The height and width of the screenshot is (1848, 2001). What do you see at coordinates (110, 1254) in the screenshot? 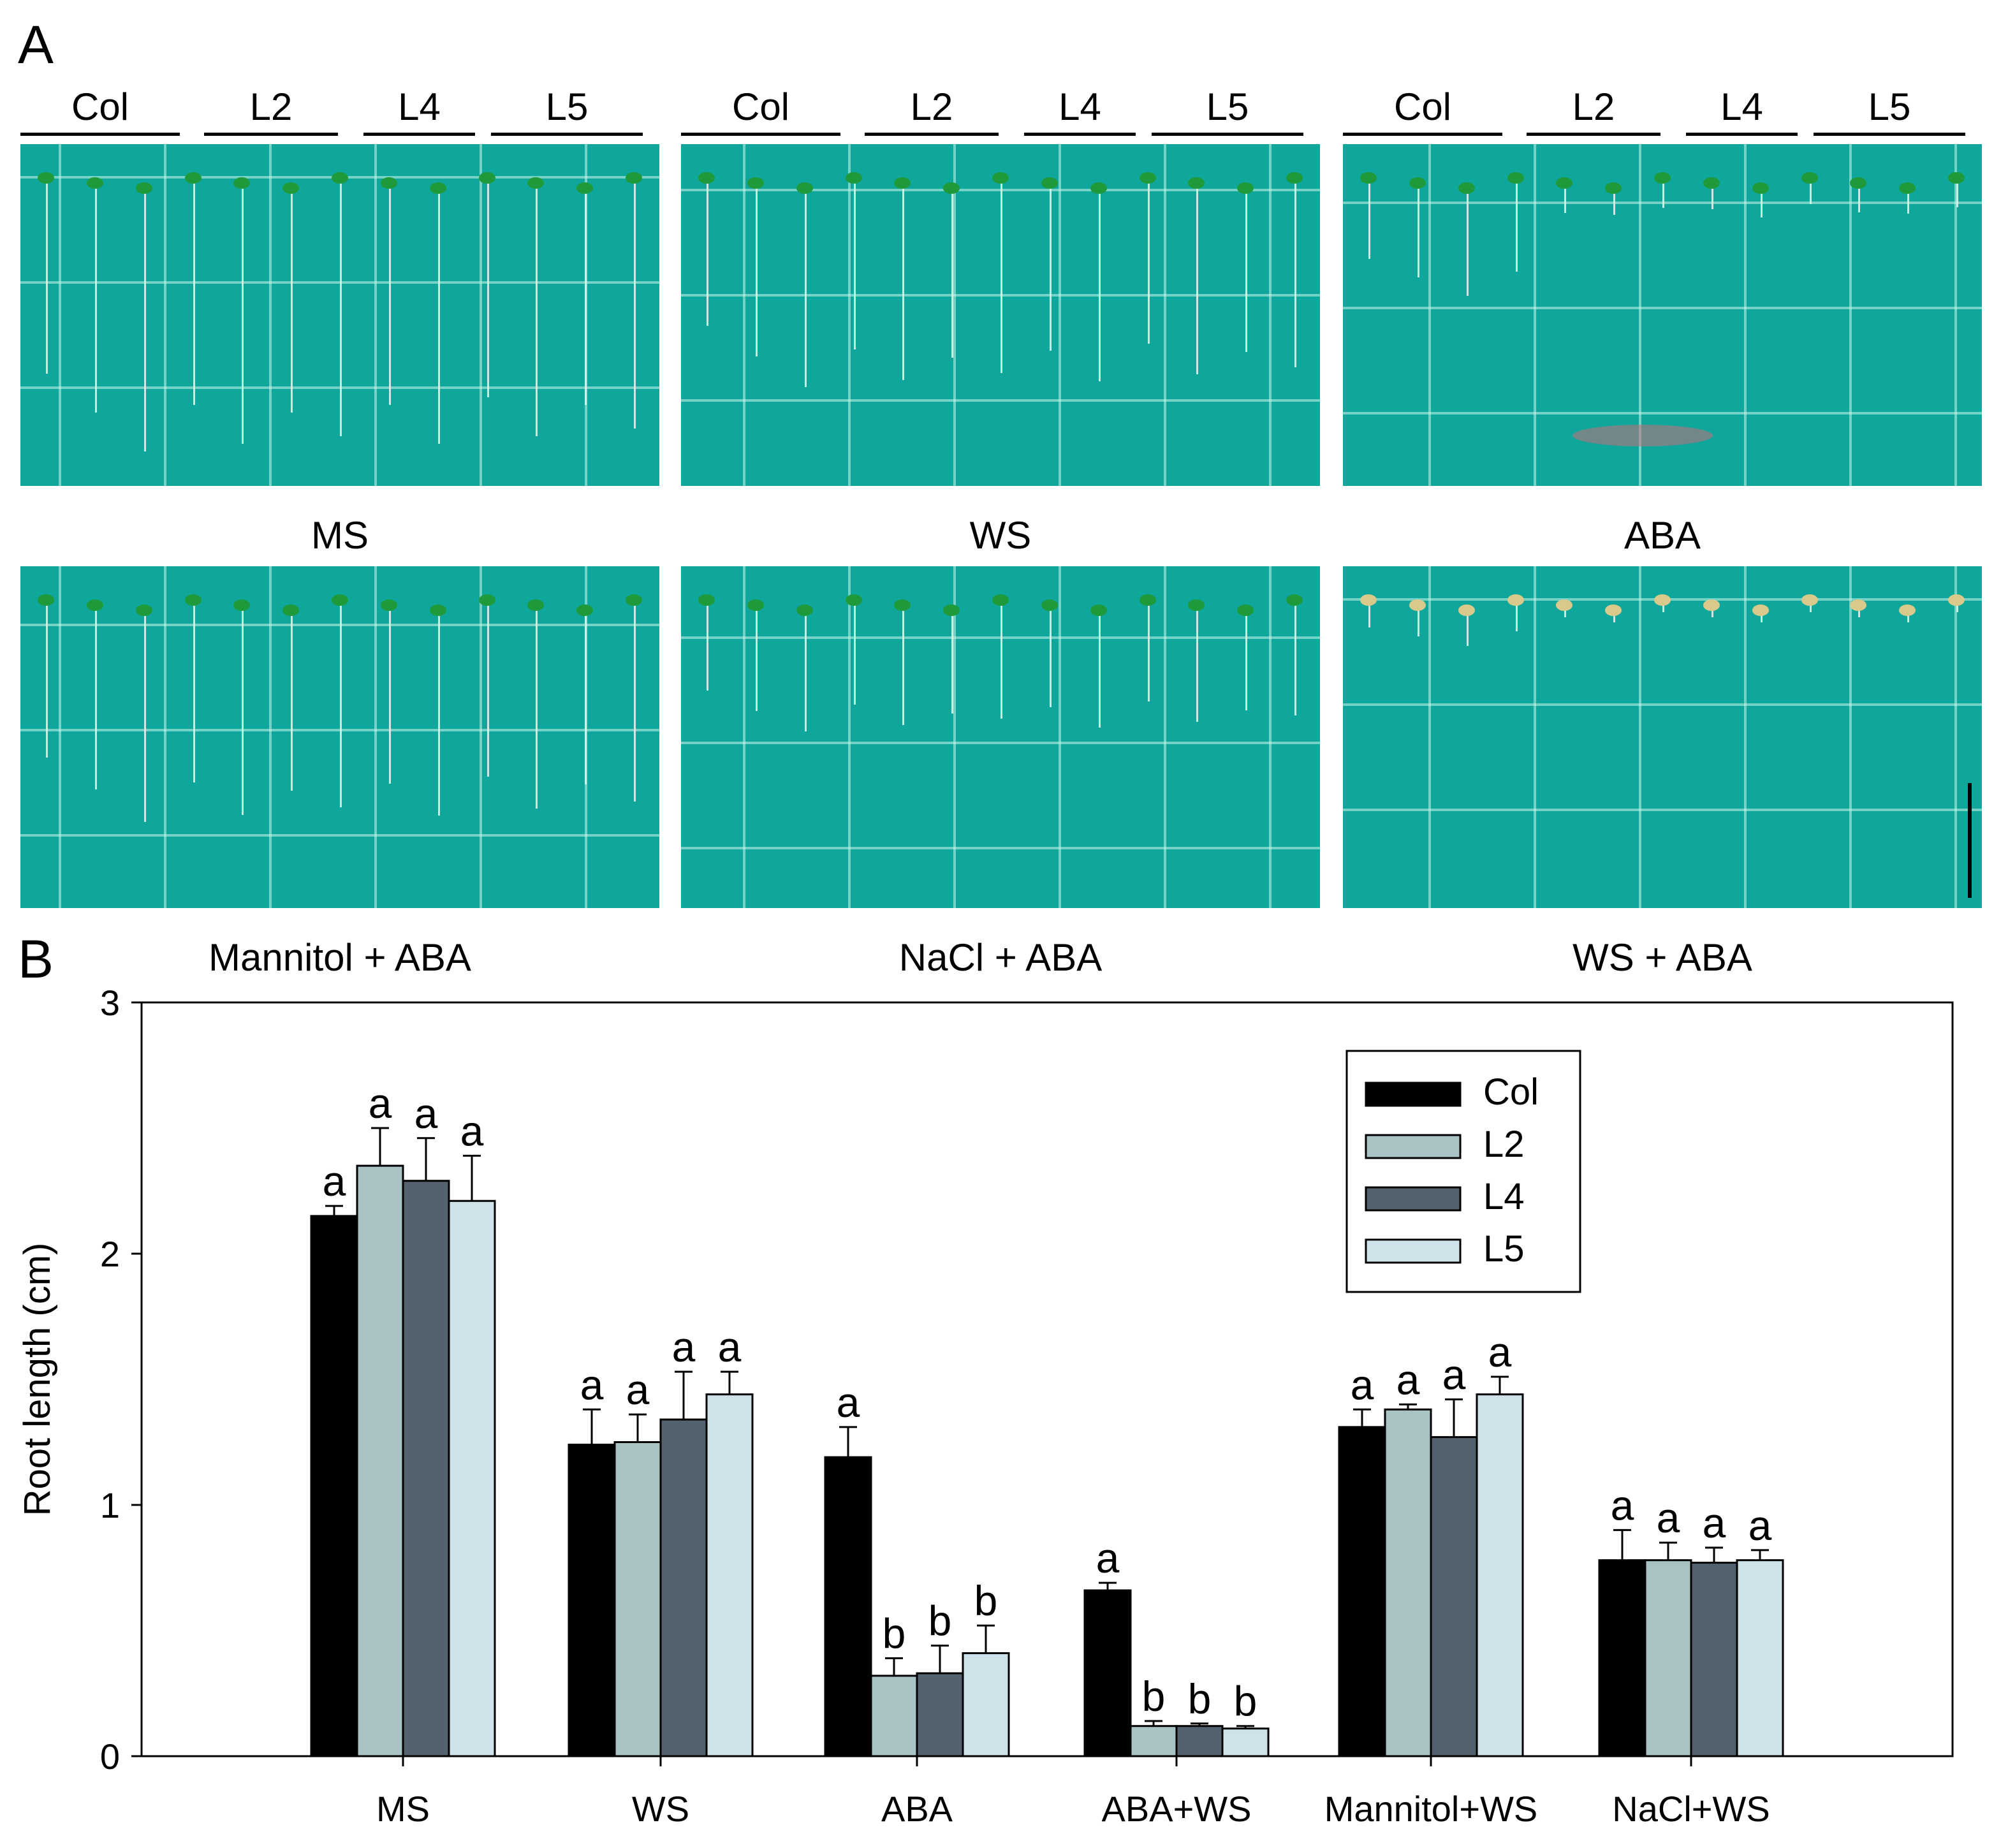
I see `y-tick-label: 2` at bounding box center [110, 1254].